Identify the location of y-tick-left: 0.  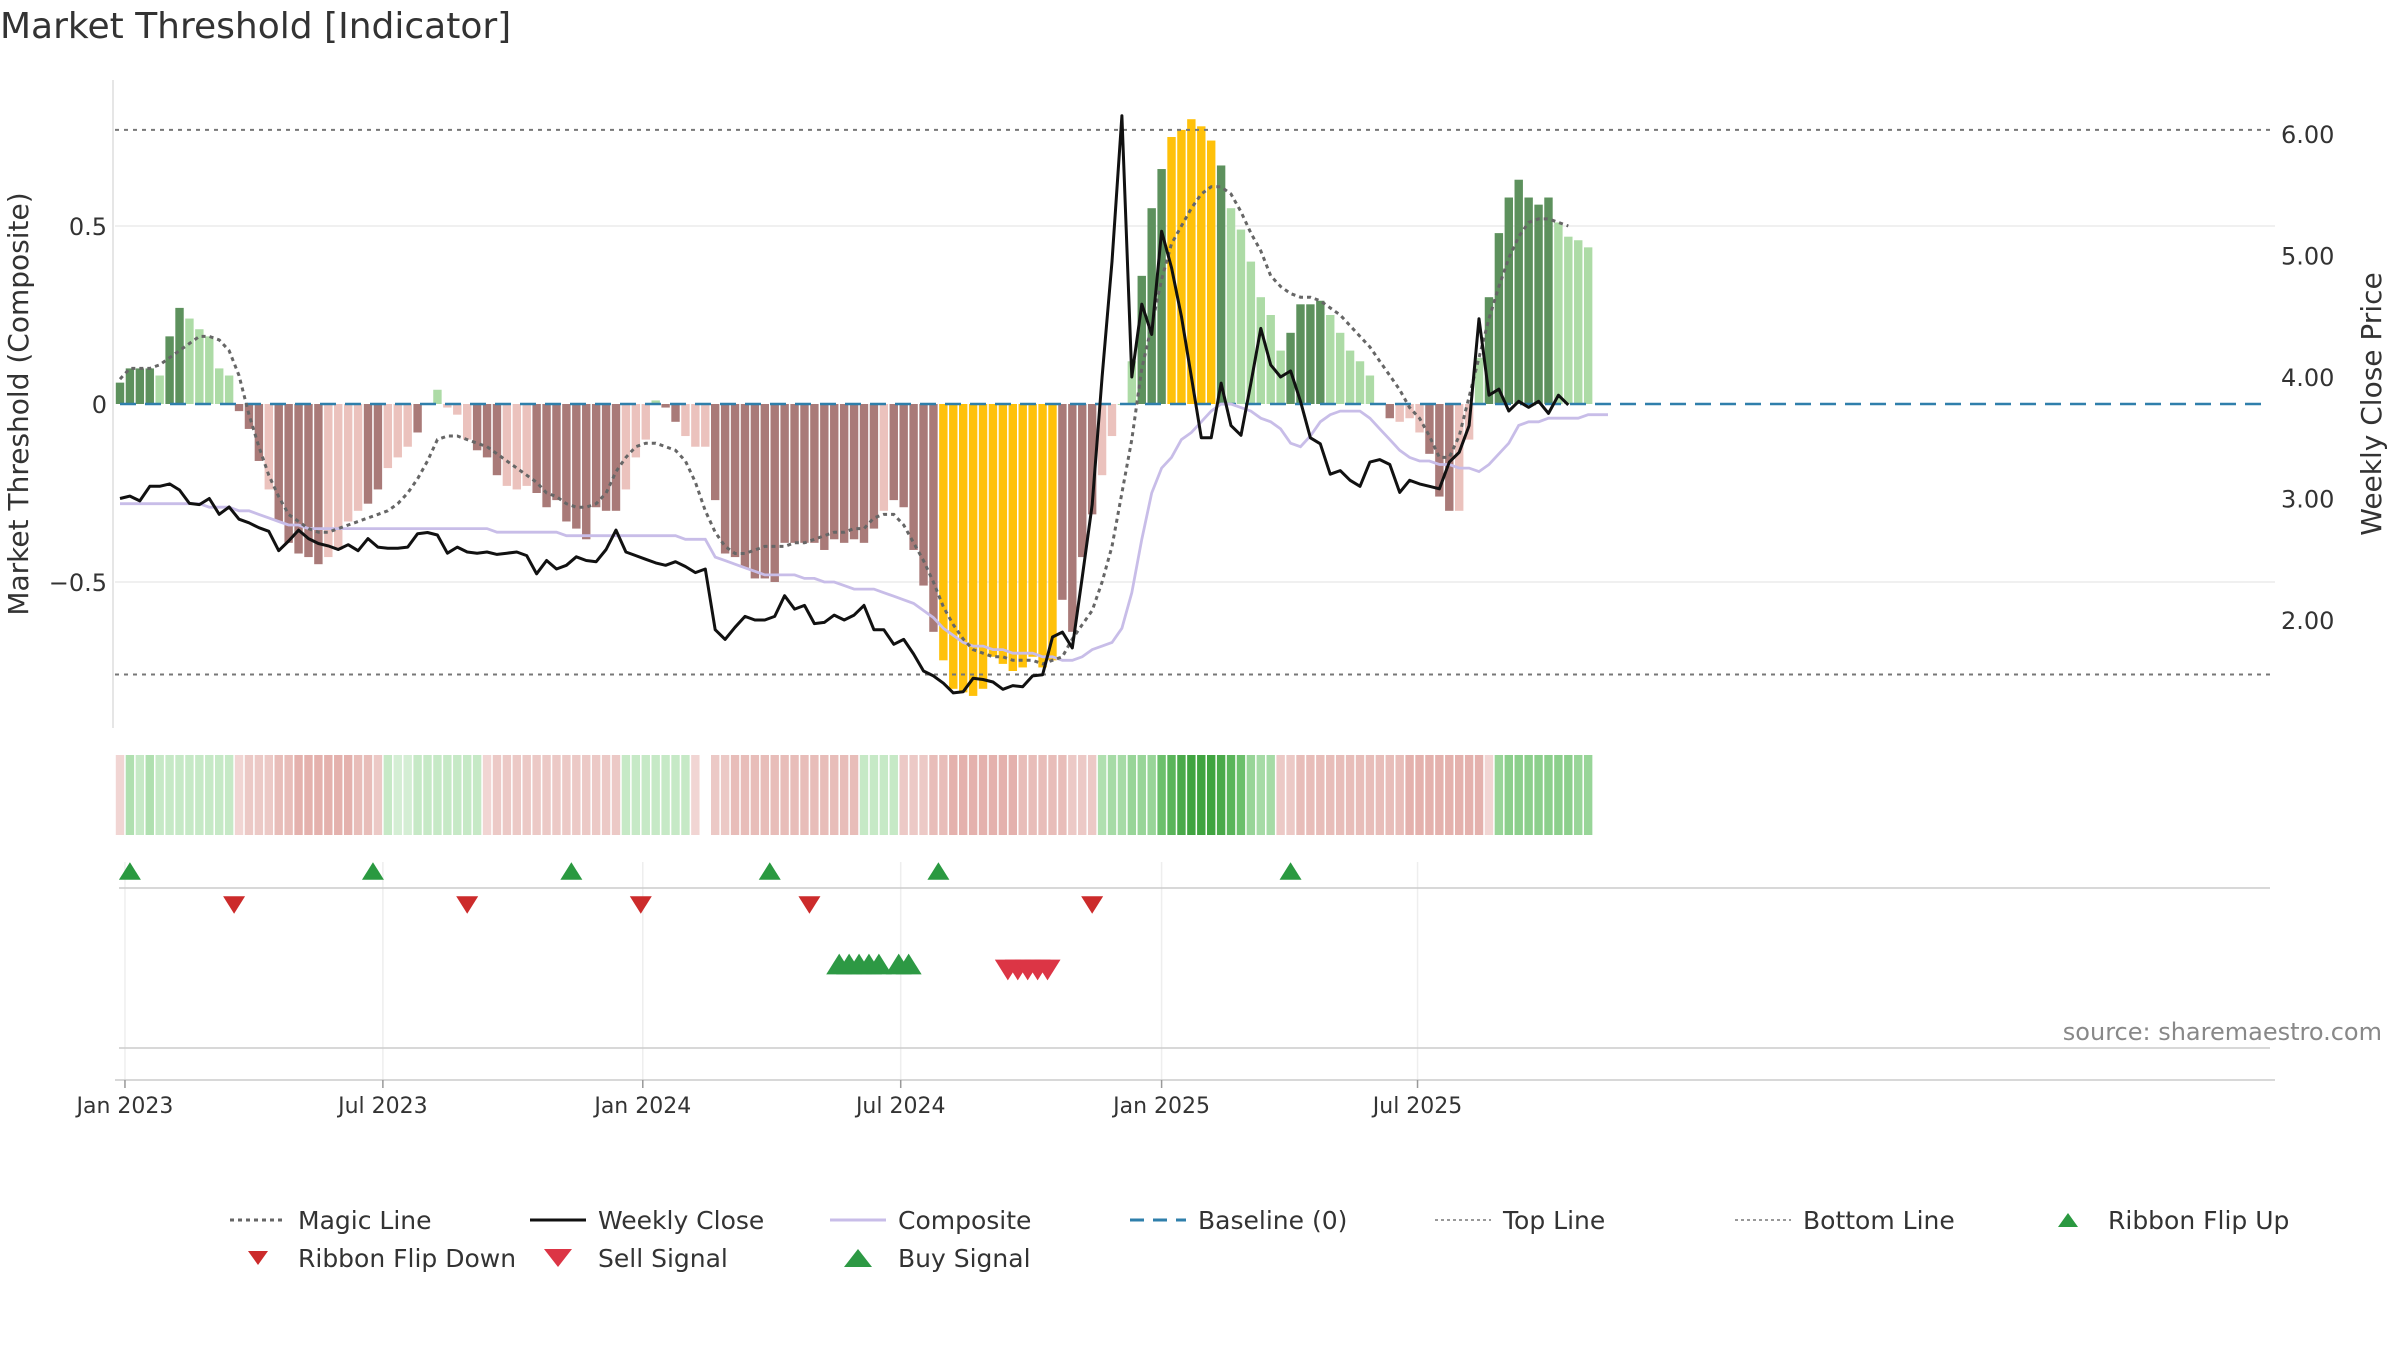
(99, 405).